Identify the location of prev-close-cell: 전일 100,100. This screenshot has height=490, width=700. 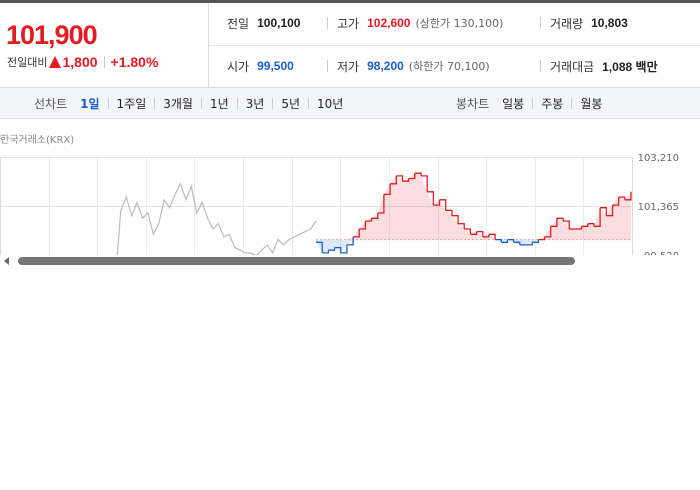
(263, 23).